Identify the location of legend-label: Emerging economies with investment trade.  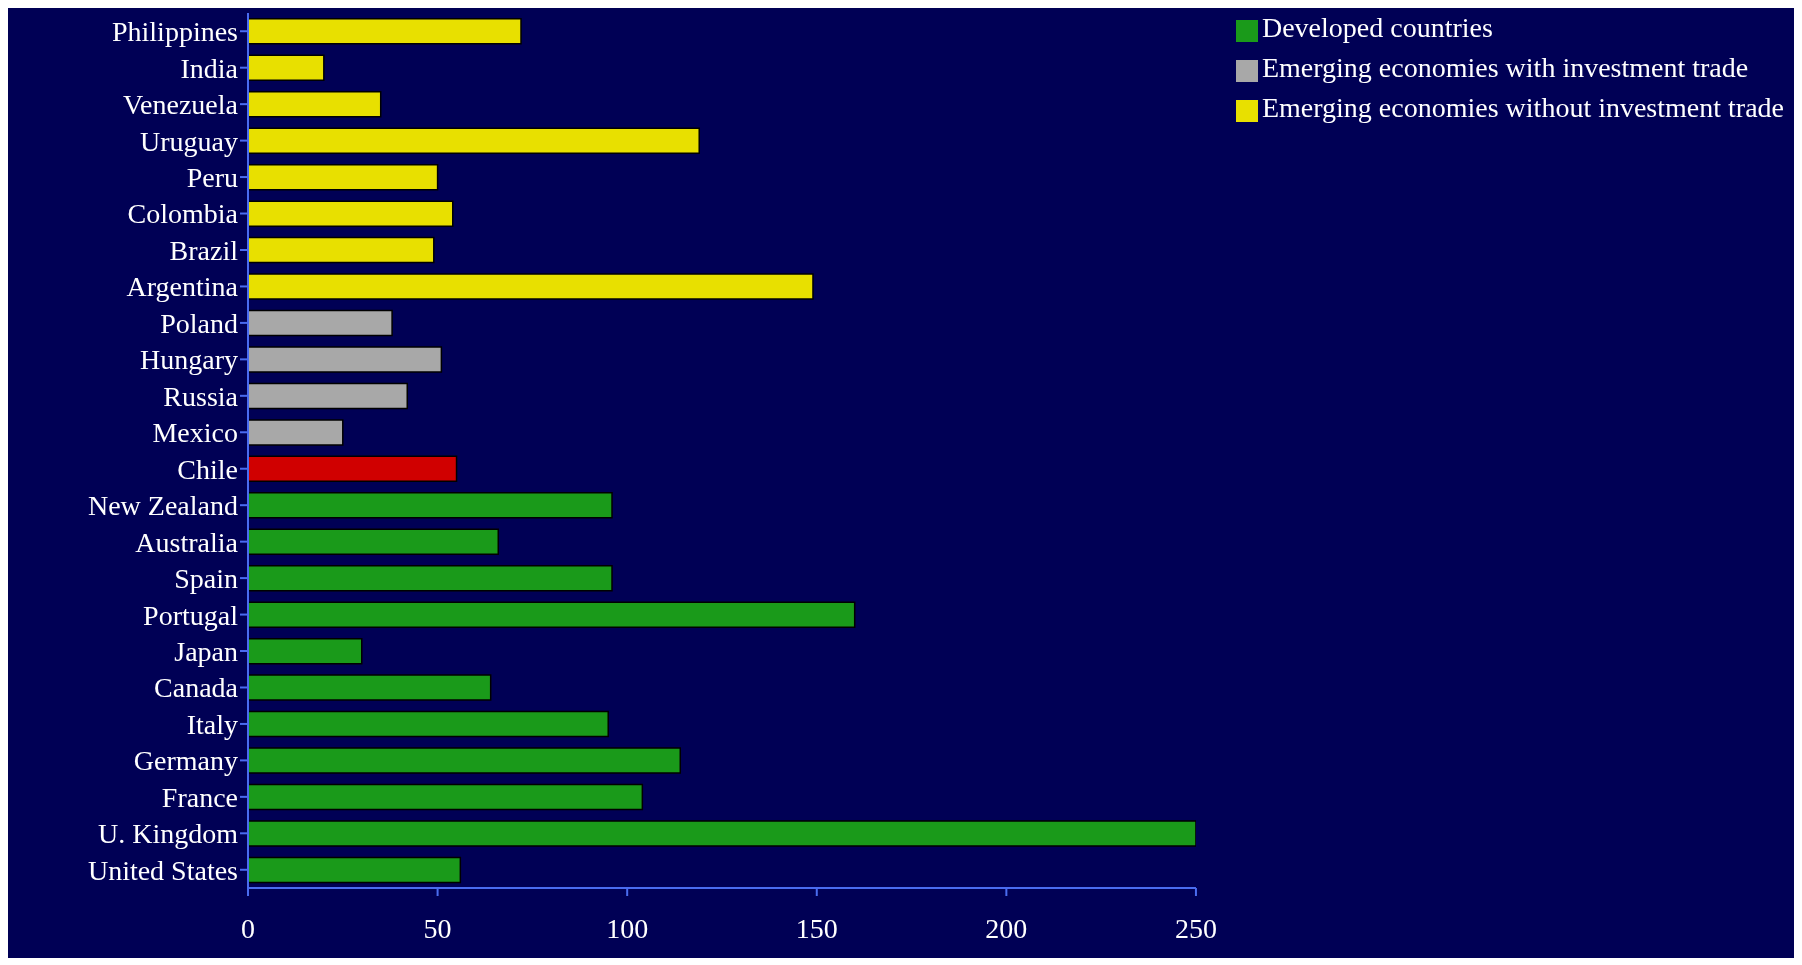
(1505, 67).